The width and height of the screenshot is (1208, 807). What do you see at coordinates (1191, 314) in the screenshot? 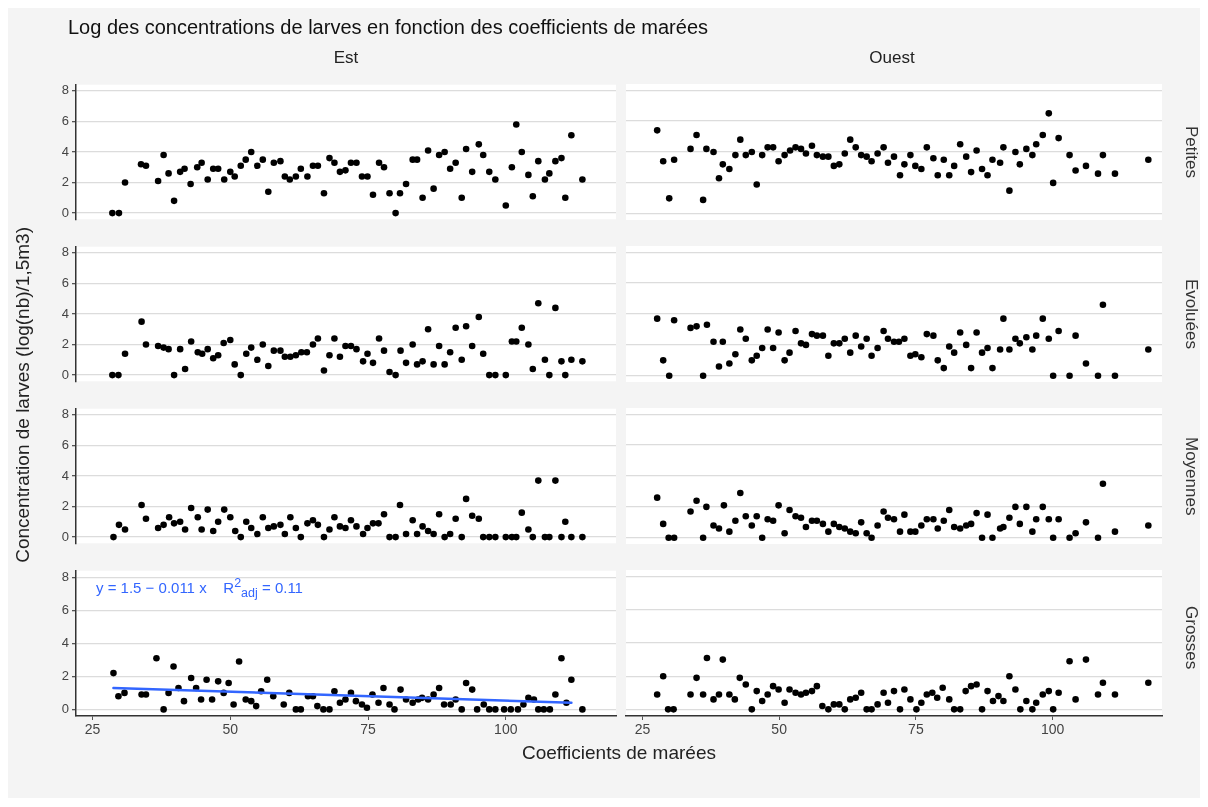
I see `y2-axis-title: Evoluées` at bounding box center [1191, 314].